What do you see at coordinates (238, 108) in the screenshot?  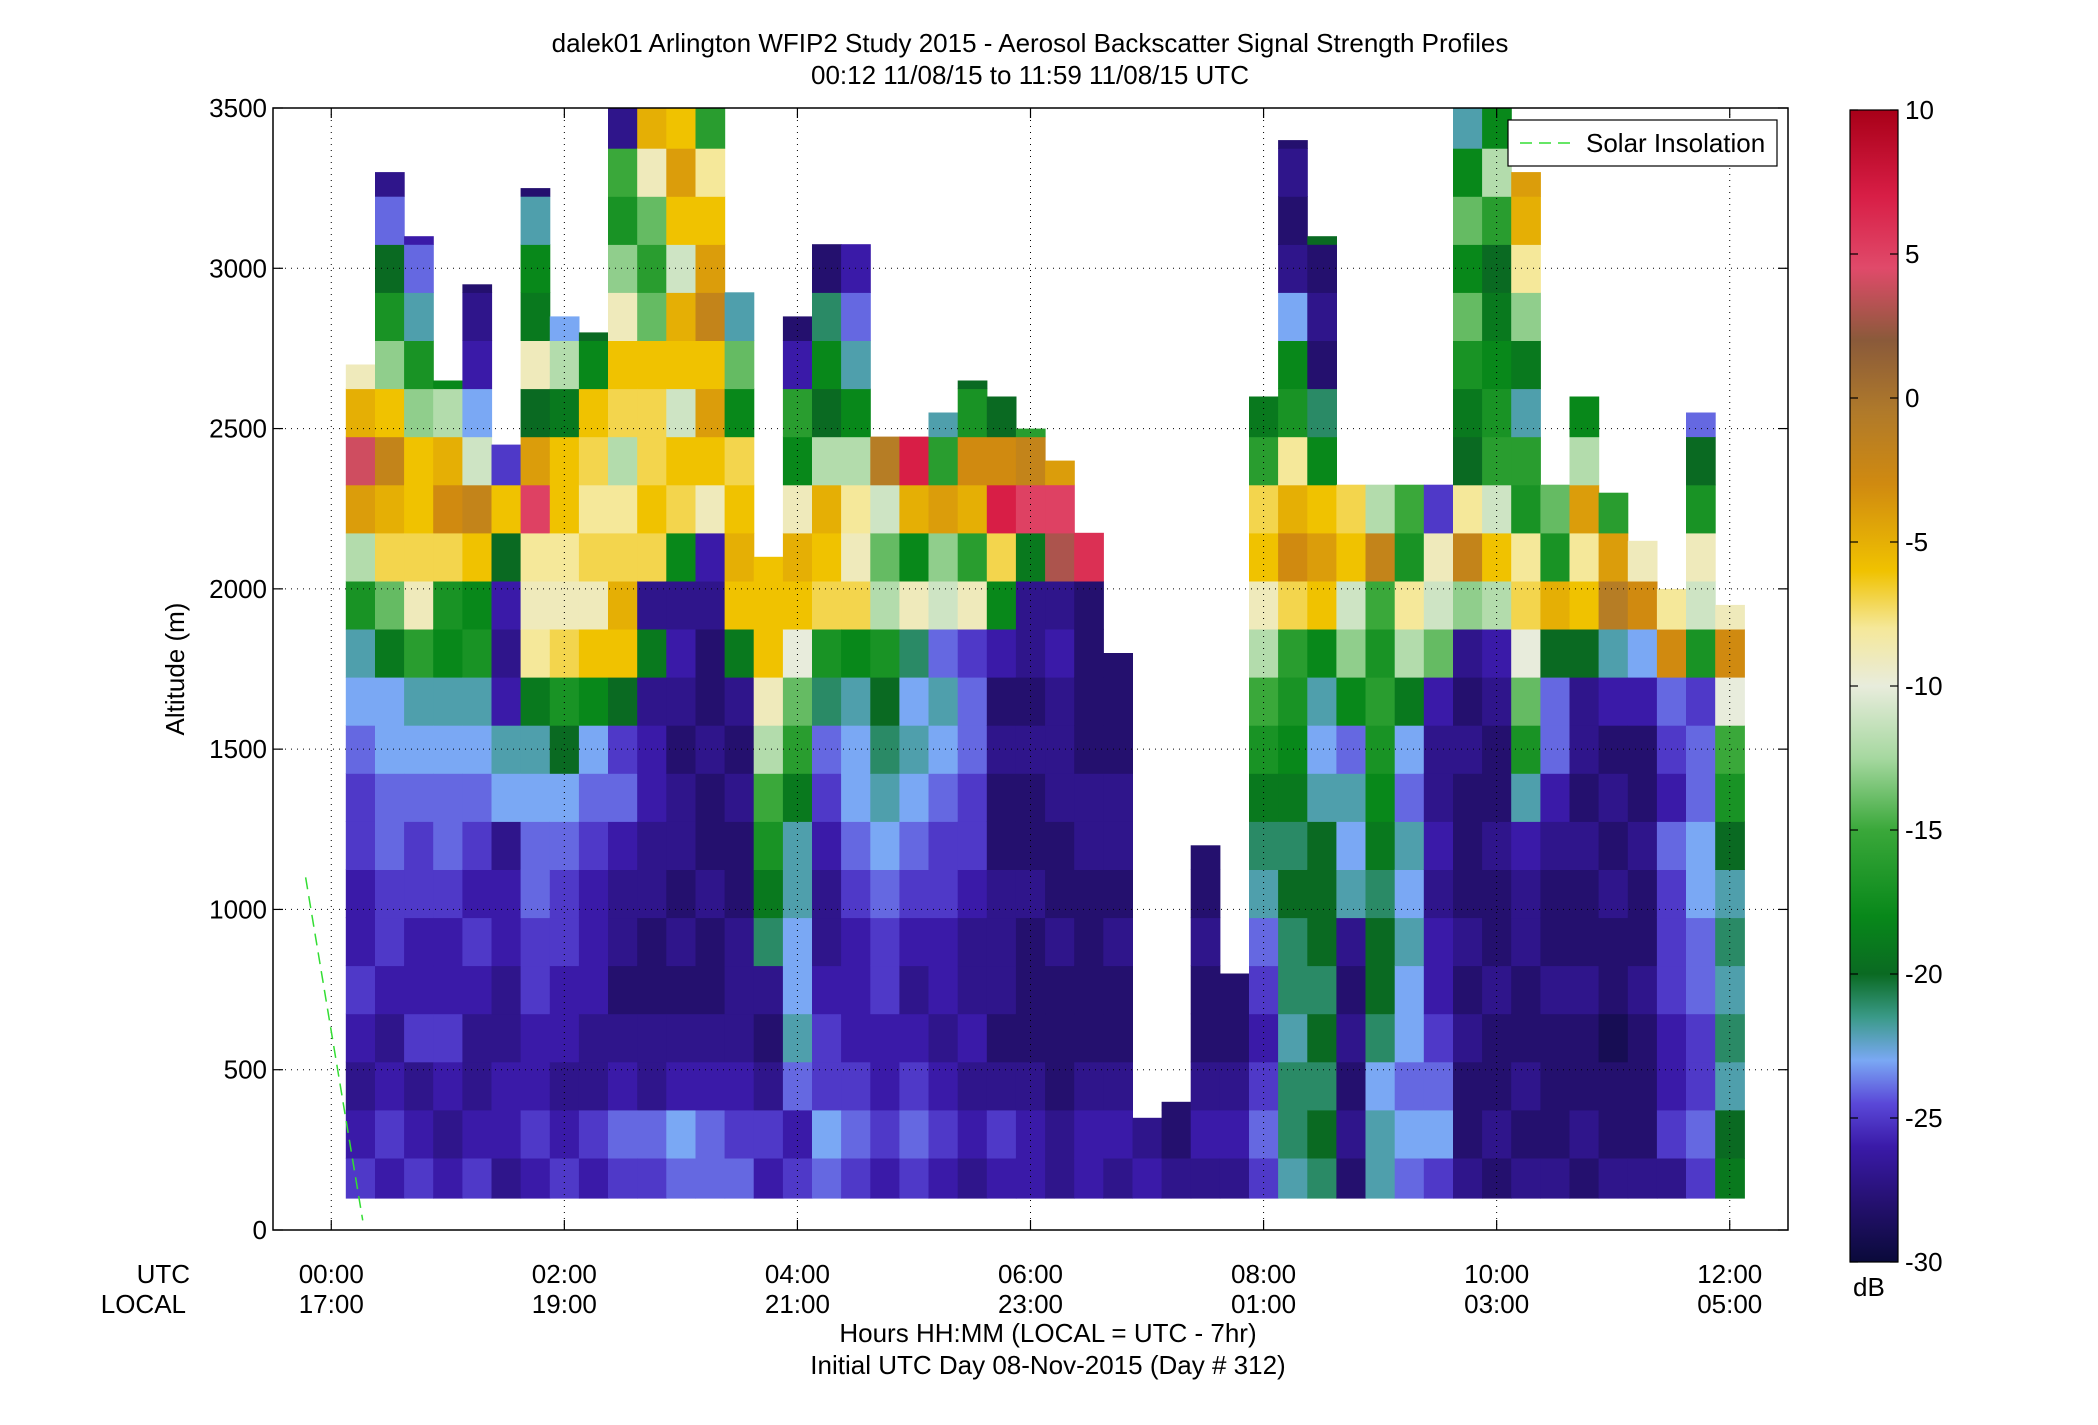 I see `y-tick-label-7: 3500` at bounding box center [238, 108].